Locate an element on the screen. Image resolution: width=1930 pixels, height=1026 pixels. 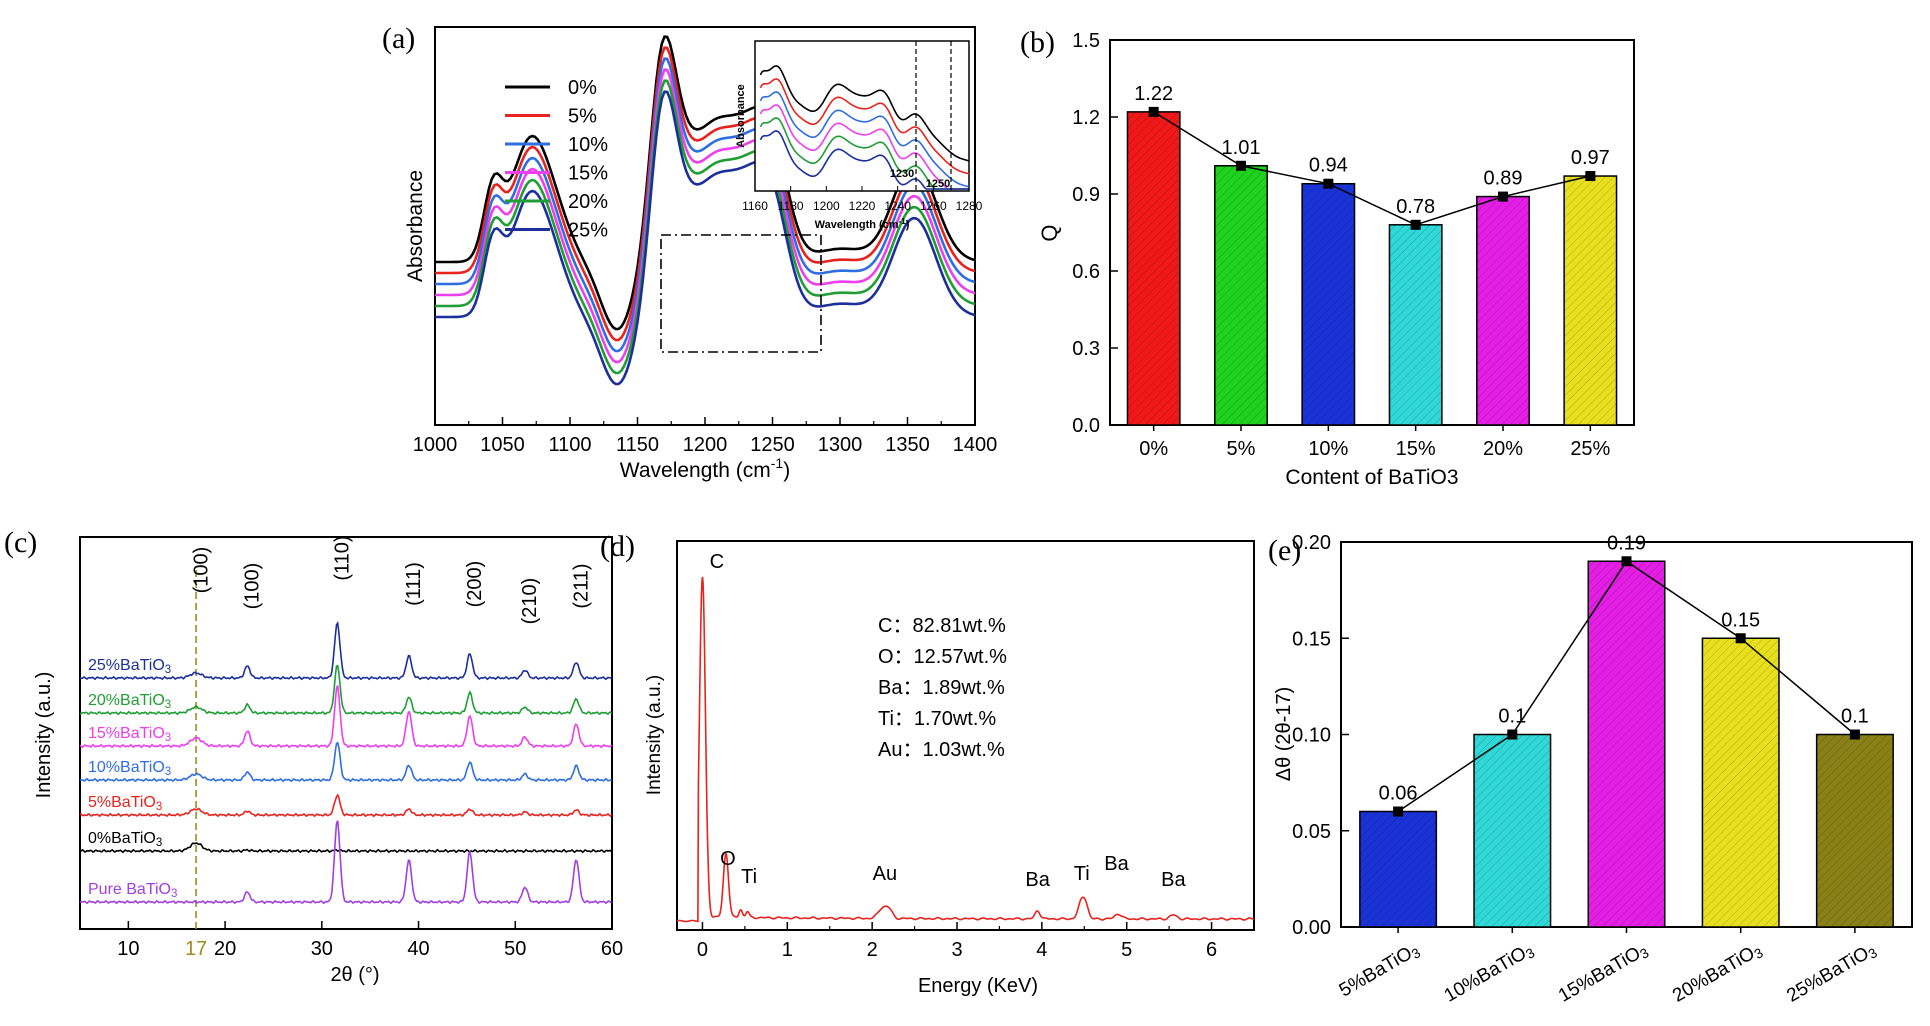
composition-item-4: Au：1.03wt.% is located at coordinates (941, 750).